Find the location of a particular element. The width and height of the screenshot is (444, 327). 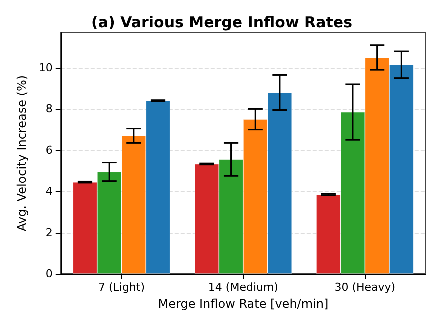

y-tick-label: 4 is located at coordinates (49, 191).